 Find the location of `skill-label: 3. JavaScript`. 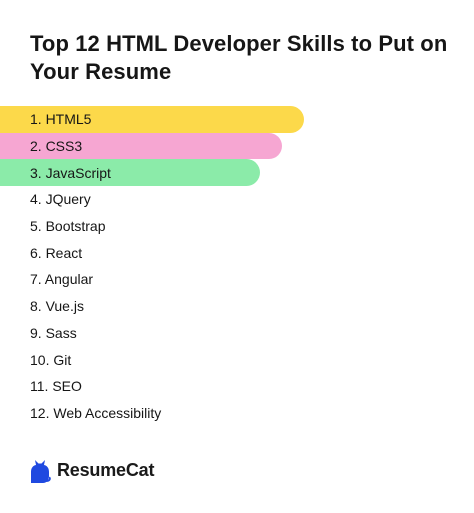

skill-label: 3. JavaScript is located at coordinates (70, 172).